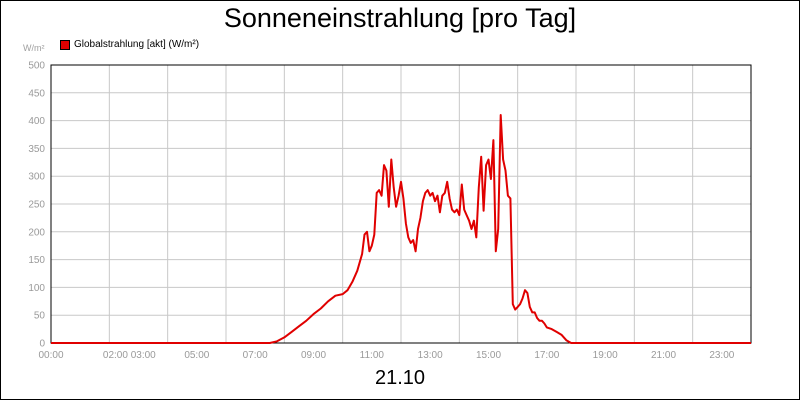 Image resolution: width=800 pixels, height=400 pixels. What do you see at coordinates (50, 355) in the screenshot?
I see `x-tick-label: 00:00` at bounding box center [50, 355].